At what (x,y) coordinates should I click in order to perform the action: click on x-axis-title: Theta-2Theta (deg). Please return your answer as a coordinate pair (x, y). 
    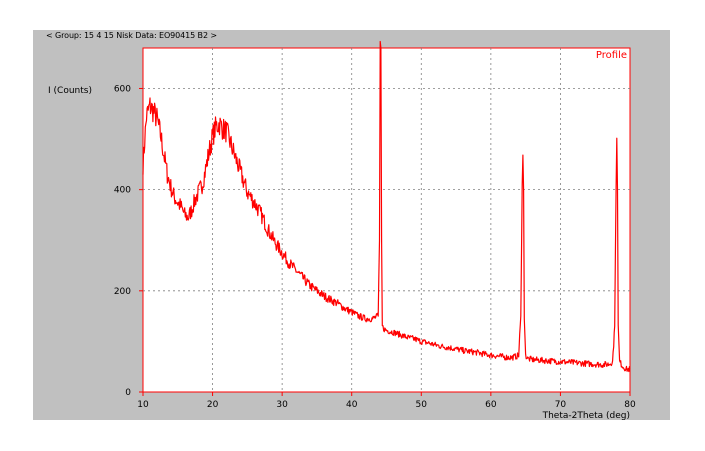
    Looking at the image, I should click on (586, 416).